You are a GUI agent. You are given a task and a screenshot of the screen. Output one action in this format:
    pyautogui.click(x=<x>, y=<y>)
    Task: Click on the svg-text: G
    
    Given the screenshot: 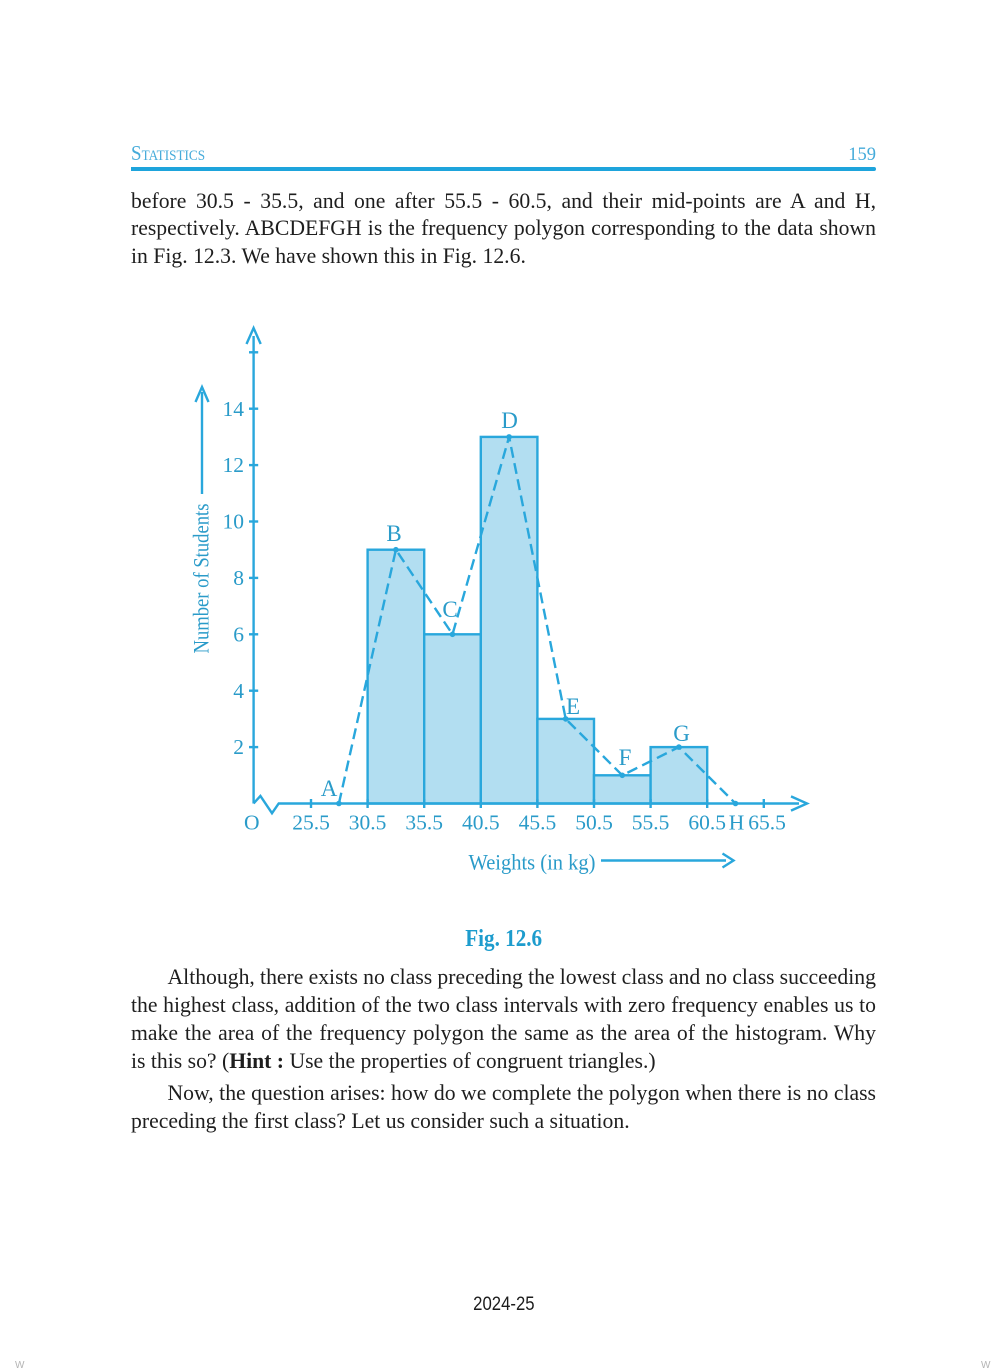 What is the action you would take?
    pyautogui.click(x=681, y=733)
    